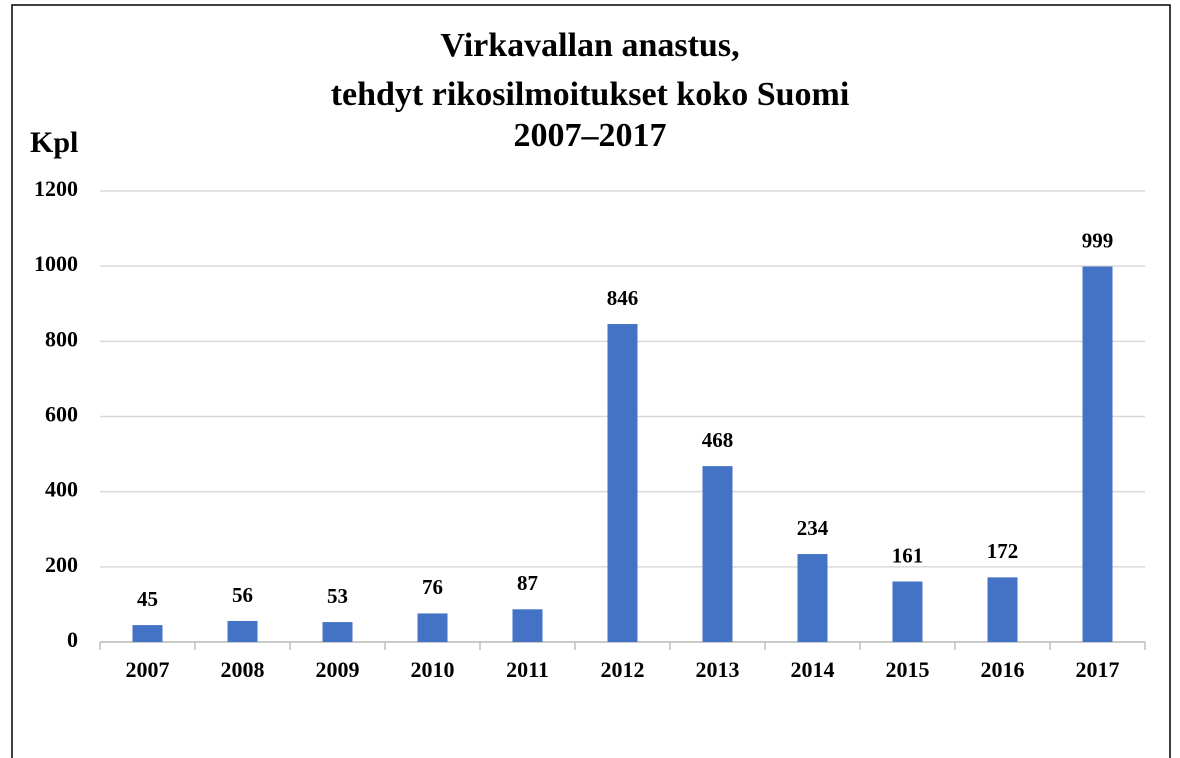 The height and width of the screenshot is (758, 1180). Describe the element at coordinates (1003, 669) in the screenshot. I see `x-tick-label: 2016` at that location.